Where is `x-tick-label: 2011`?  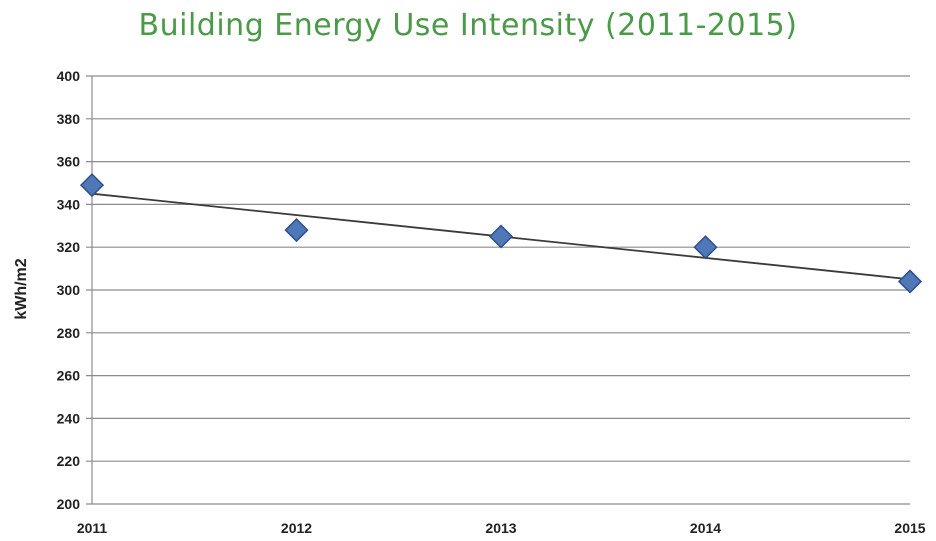 x-tick-label: 2011 is located at coordinates (92, 528).